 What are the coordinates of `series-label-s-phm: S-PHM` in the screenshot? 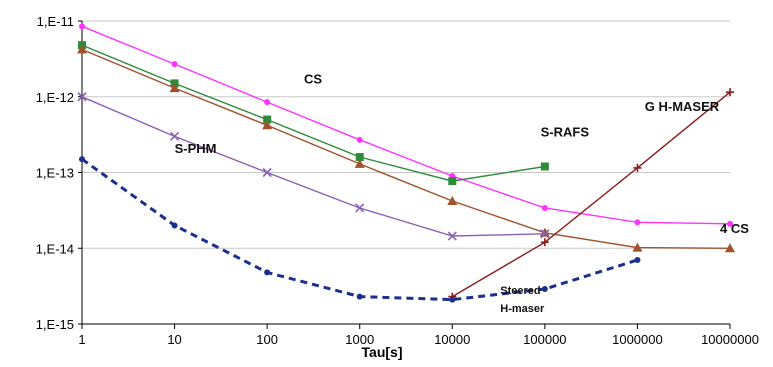 It's located at (196, 148).